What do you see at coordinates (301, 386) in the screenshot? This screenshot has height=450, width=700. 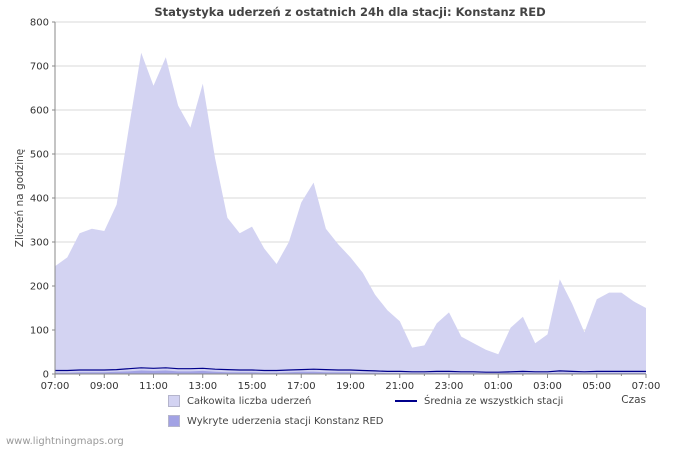 I see `x-tick-label: 17:00` at bounding box center [301, 386].